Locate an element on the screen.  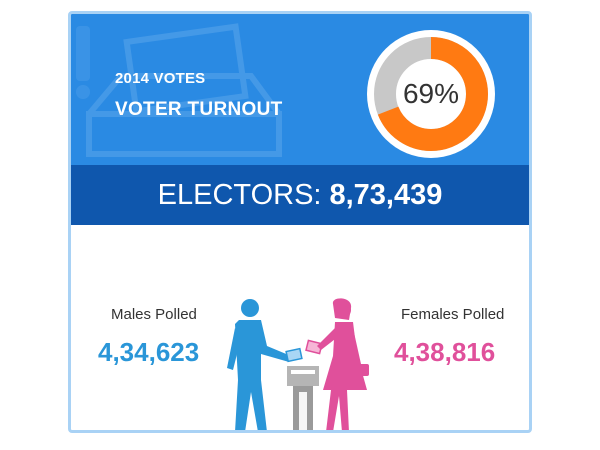
females-polled-value: 4,38,816 is located at coordinates (445, 352).